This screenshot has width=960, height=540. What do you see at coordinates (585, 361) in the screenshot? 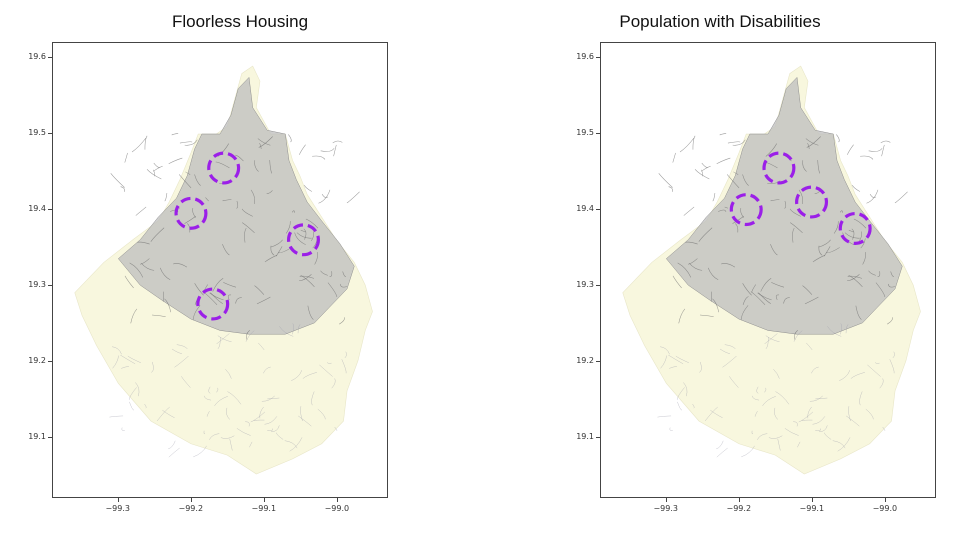
I see `y-tick-label: 19.2` at bounding box center [585, 361].